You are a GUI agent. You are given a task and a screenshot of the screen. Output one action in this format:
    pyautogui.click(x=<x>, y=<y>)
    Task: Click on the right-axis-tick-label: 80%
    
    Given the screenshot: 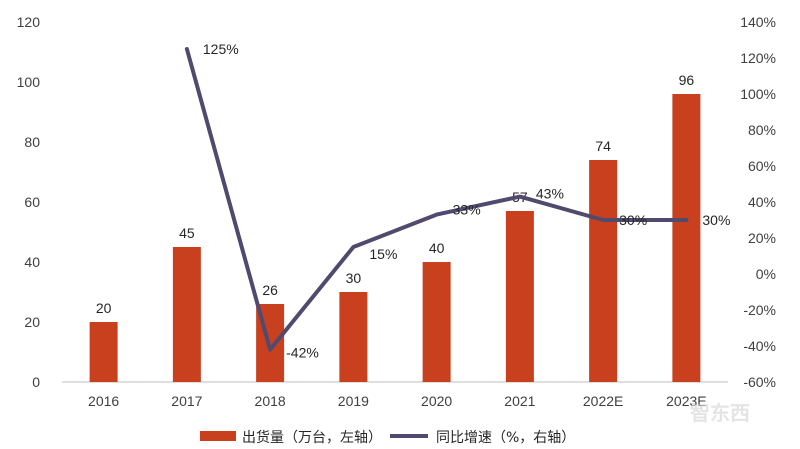 What is the action you would take?
    pyautogui.click(x=762, y=130)
    